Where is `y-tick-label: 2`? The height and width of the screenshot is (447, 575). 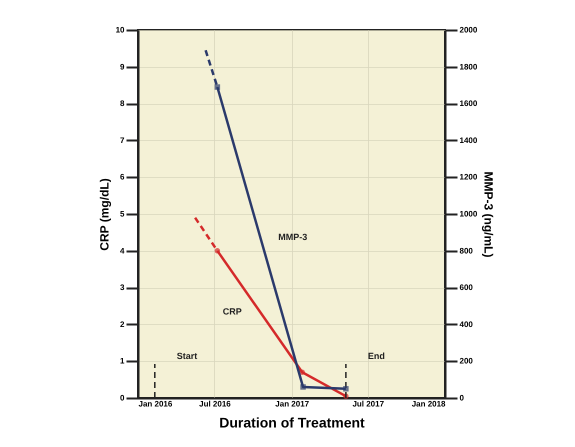 y-tick-label: 2 is located at coordinates (123, 324).